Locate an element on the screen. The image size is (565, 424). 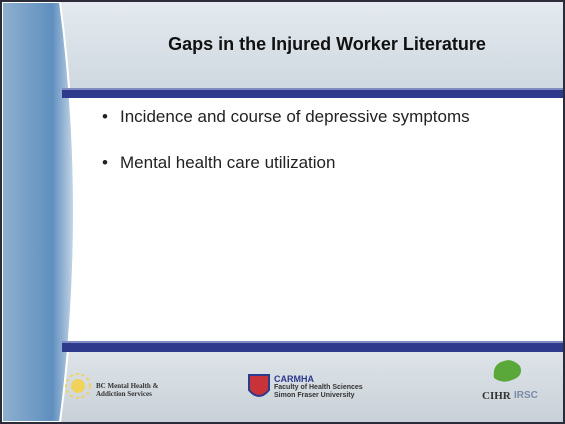
carmha-name: CARMHA is located at coordinates (294, 379).